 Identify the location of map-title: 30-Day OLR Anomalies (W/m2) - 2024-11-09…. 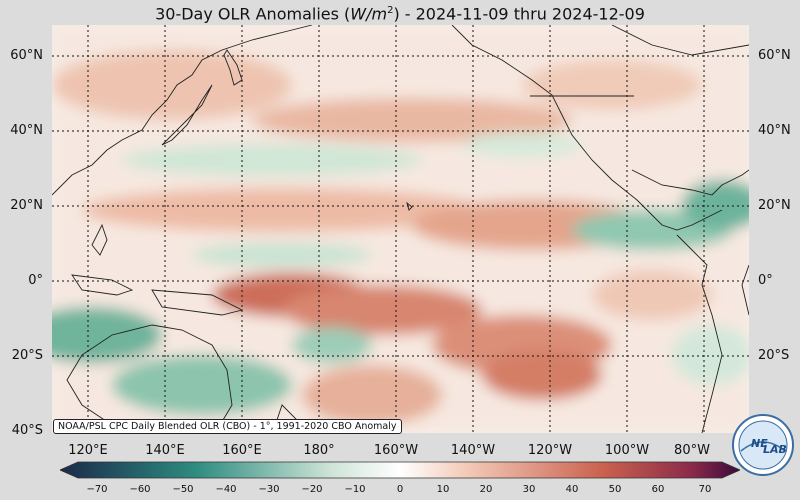
(400, 12).